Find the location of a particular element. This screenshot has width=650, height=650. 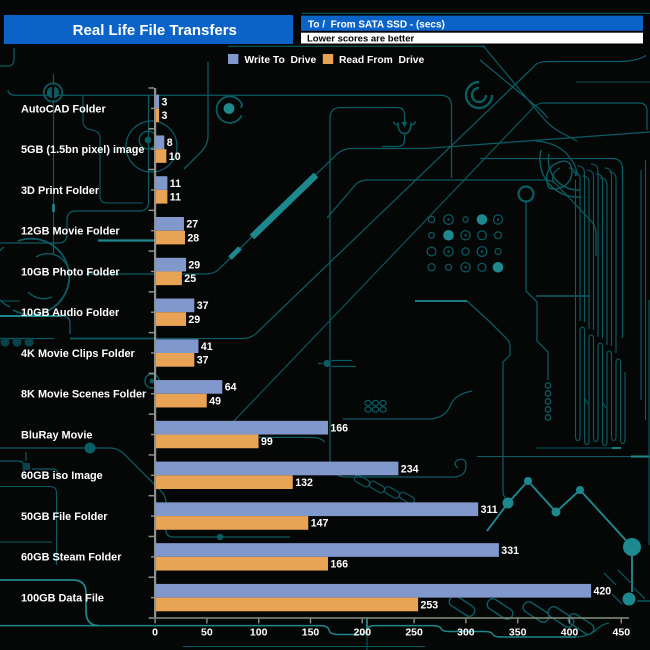

svg-text: 25 is located at coordinates (190, 279).